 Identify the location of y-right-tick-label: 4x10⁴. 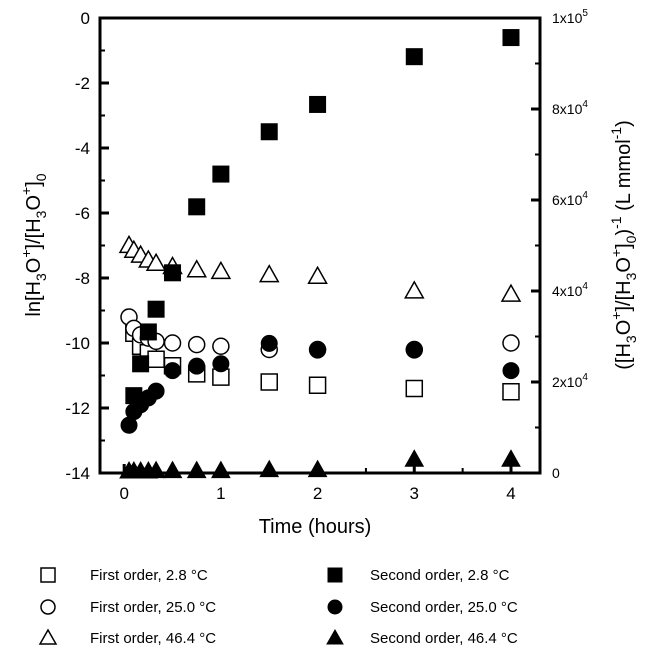
(570, 290).